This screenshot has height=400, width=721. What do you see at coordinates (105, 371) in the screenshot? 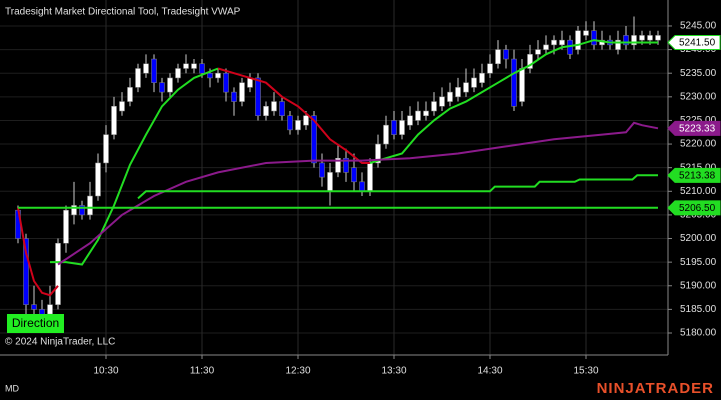
I see `x-tick-label: 10:30` at bounding box center [105, 371].